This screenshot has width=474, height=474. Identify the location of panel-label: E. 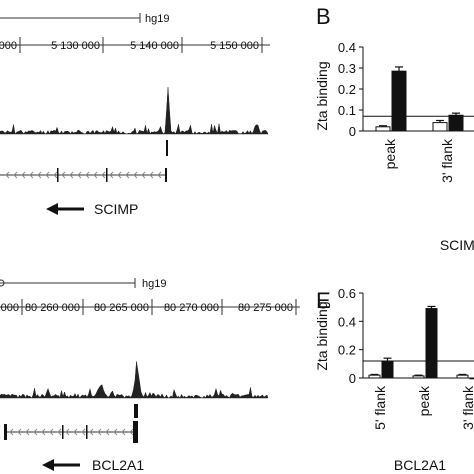
(323, 300).